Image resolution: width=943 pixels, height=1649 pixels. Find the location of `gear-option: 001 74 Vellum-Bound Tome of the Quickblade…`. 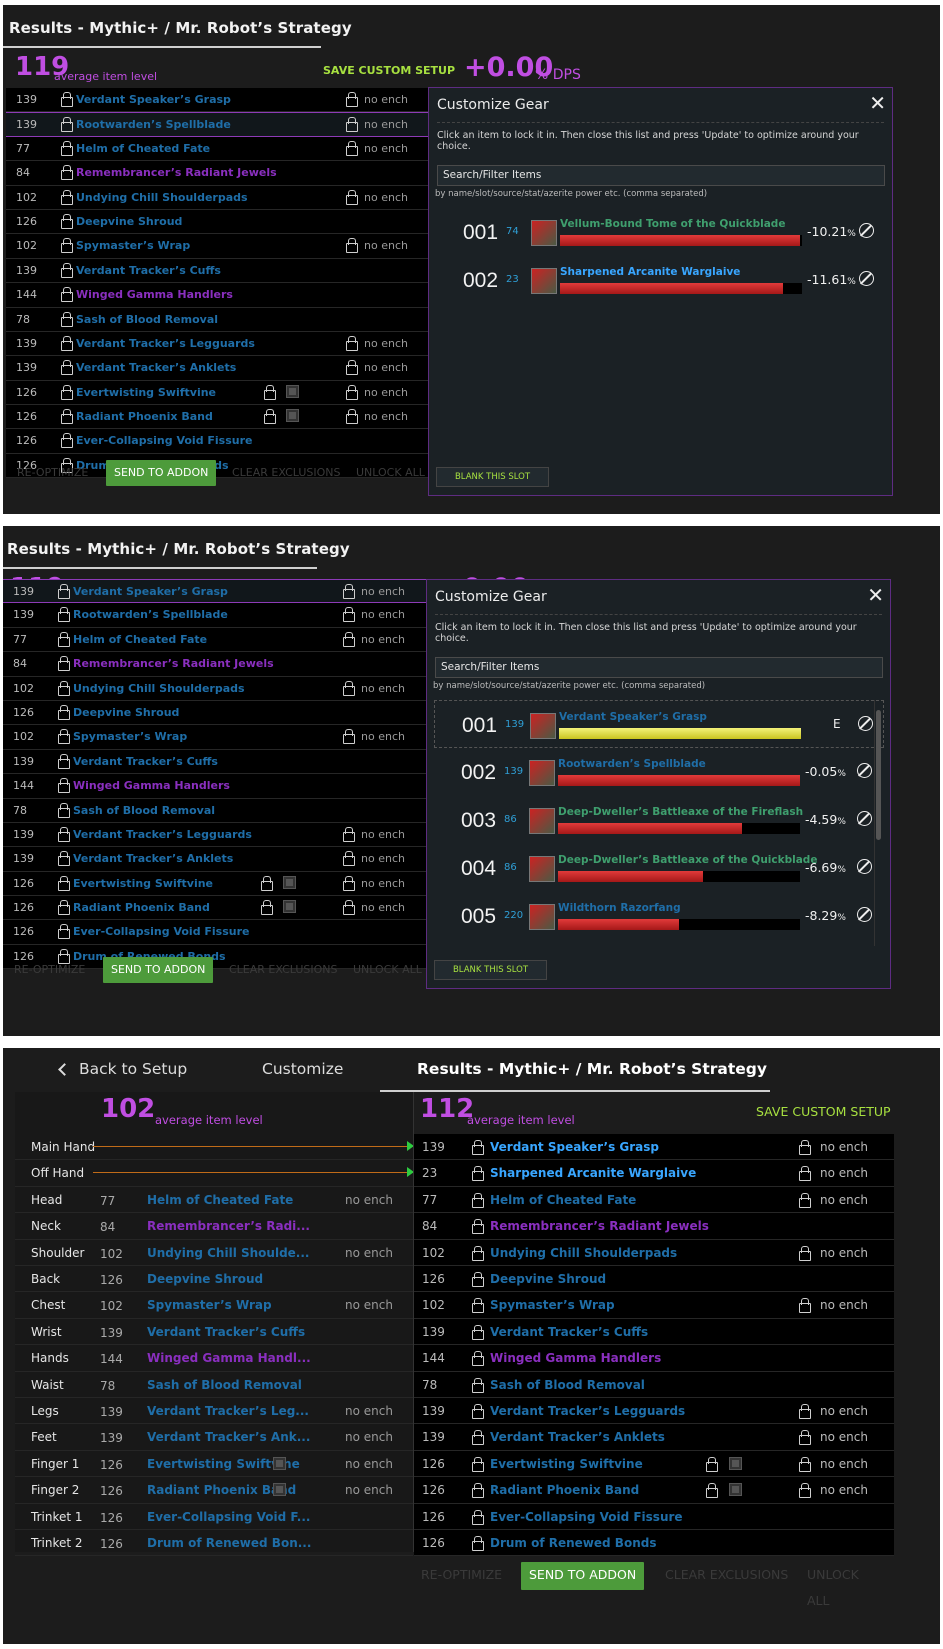

gear-option: 001 74 Vellum-Bound Tome of the Quickblade… is located at coordinates (661, 232).